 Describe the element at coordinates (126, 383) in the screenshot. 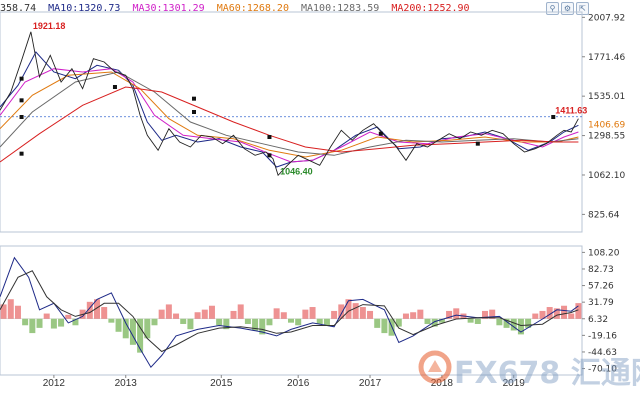

I see `x-tick-label: 2013` at that location.